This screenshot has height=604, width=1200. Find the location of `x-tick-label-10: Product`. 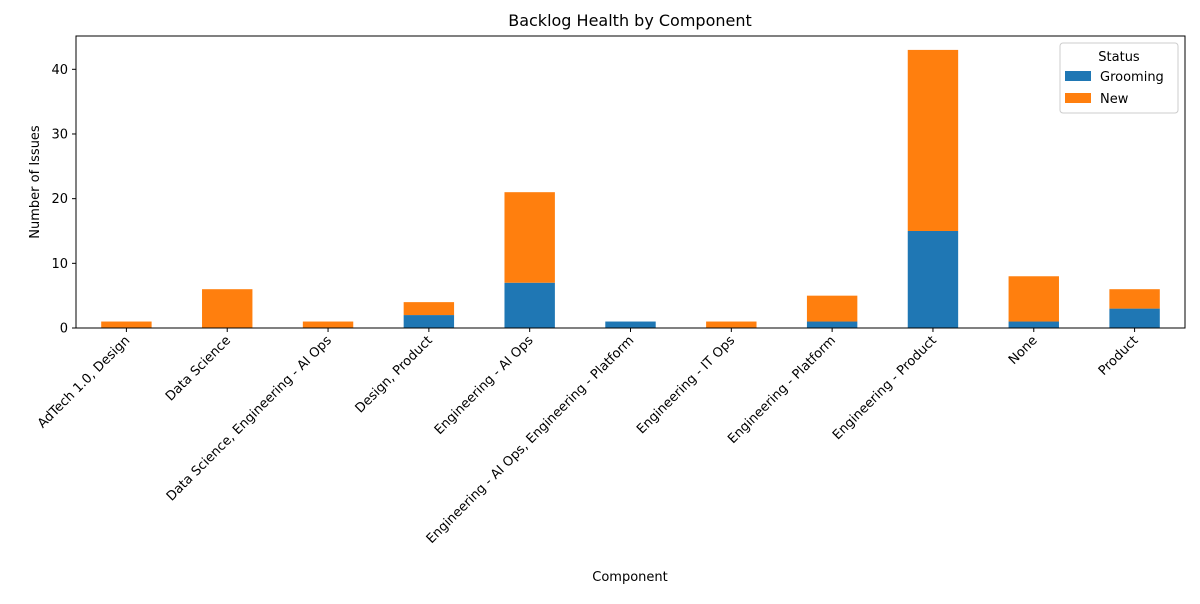

x-tick-label-10: Product is located at coordinates (1119, 356).